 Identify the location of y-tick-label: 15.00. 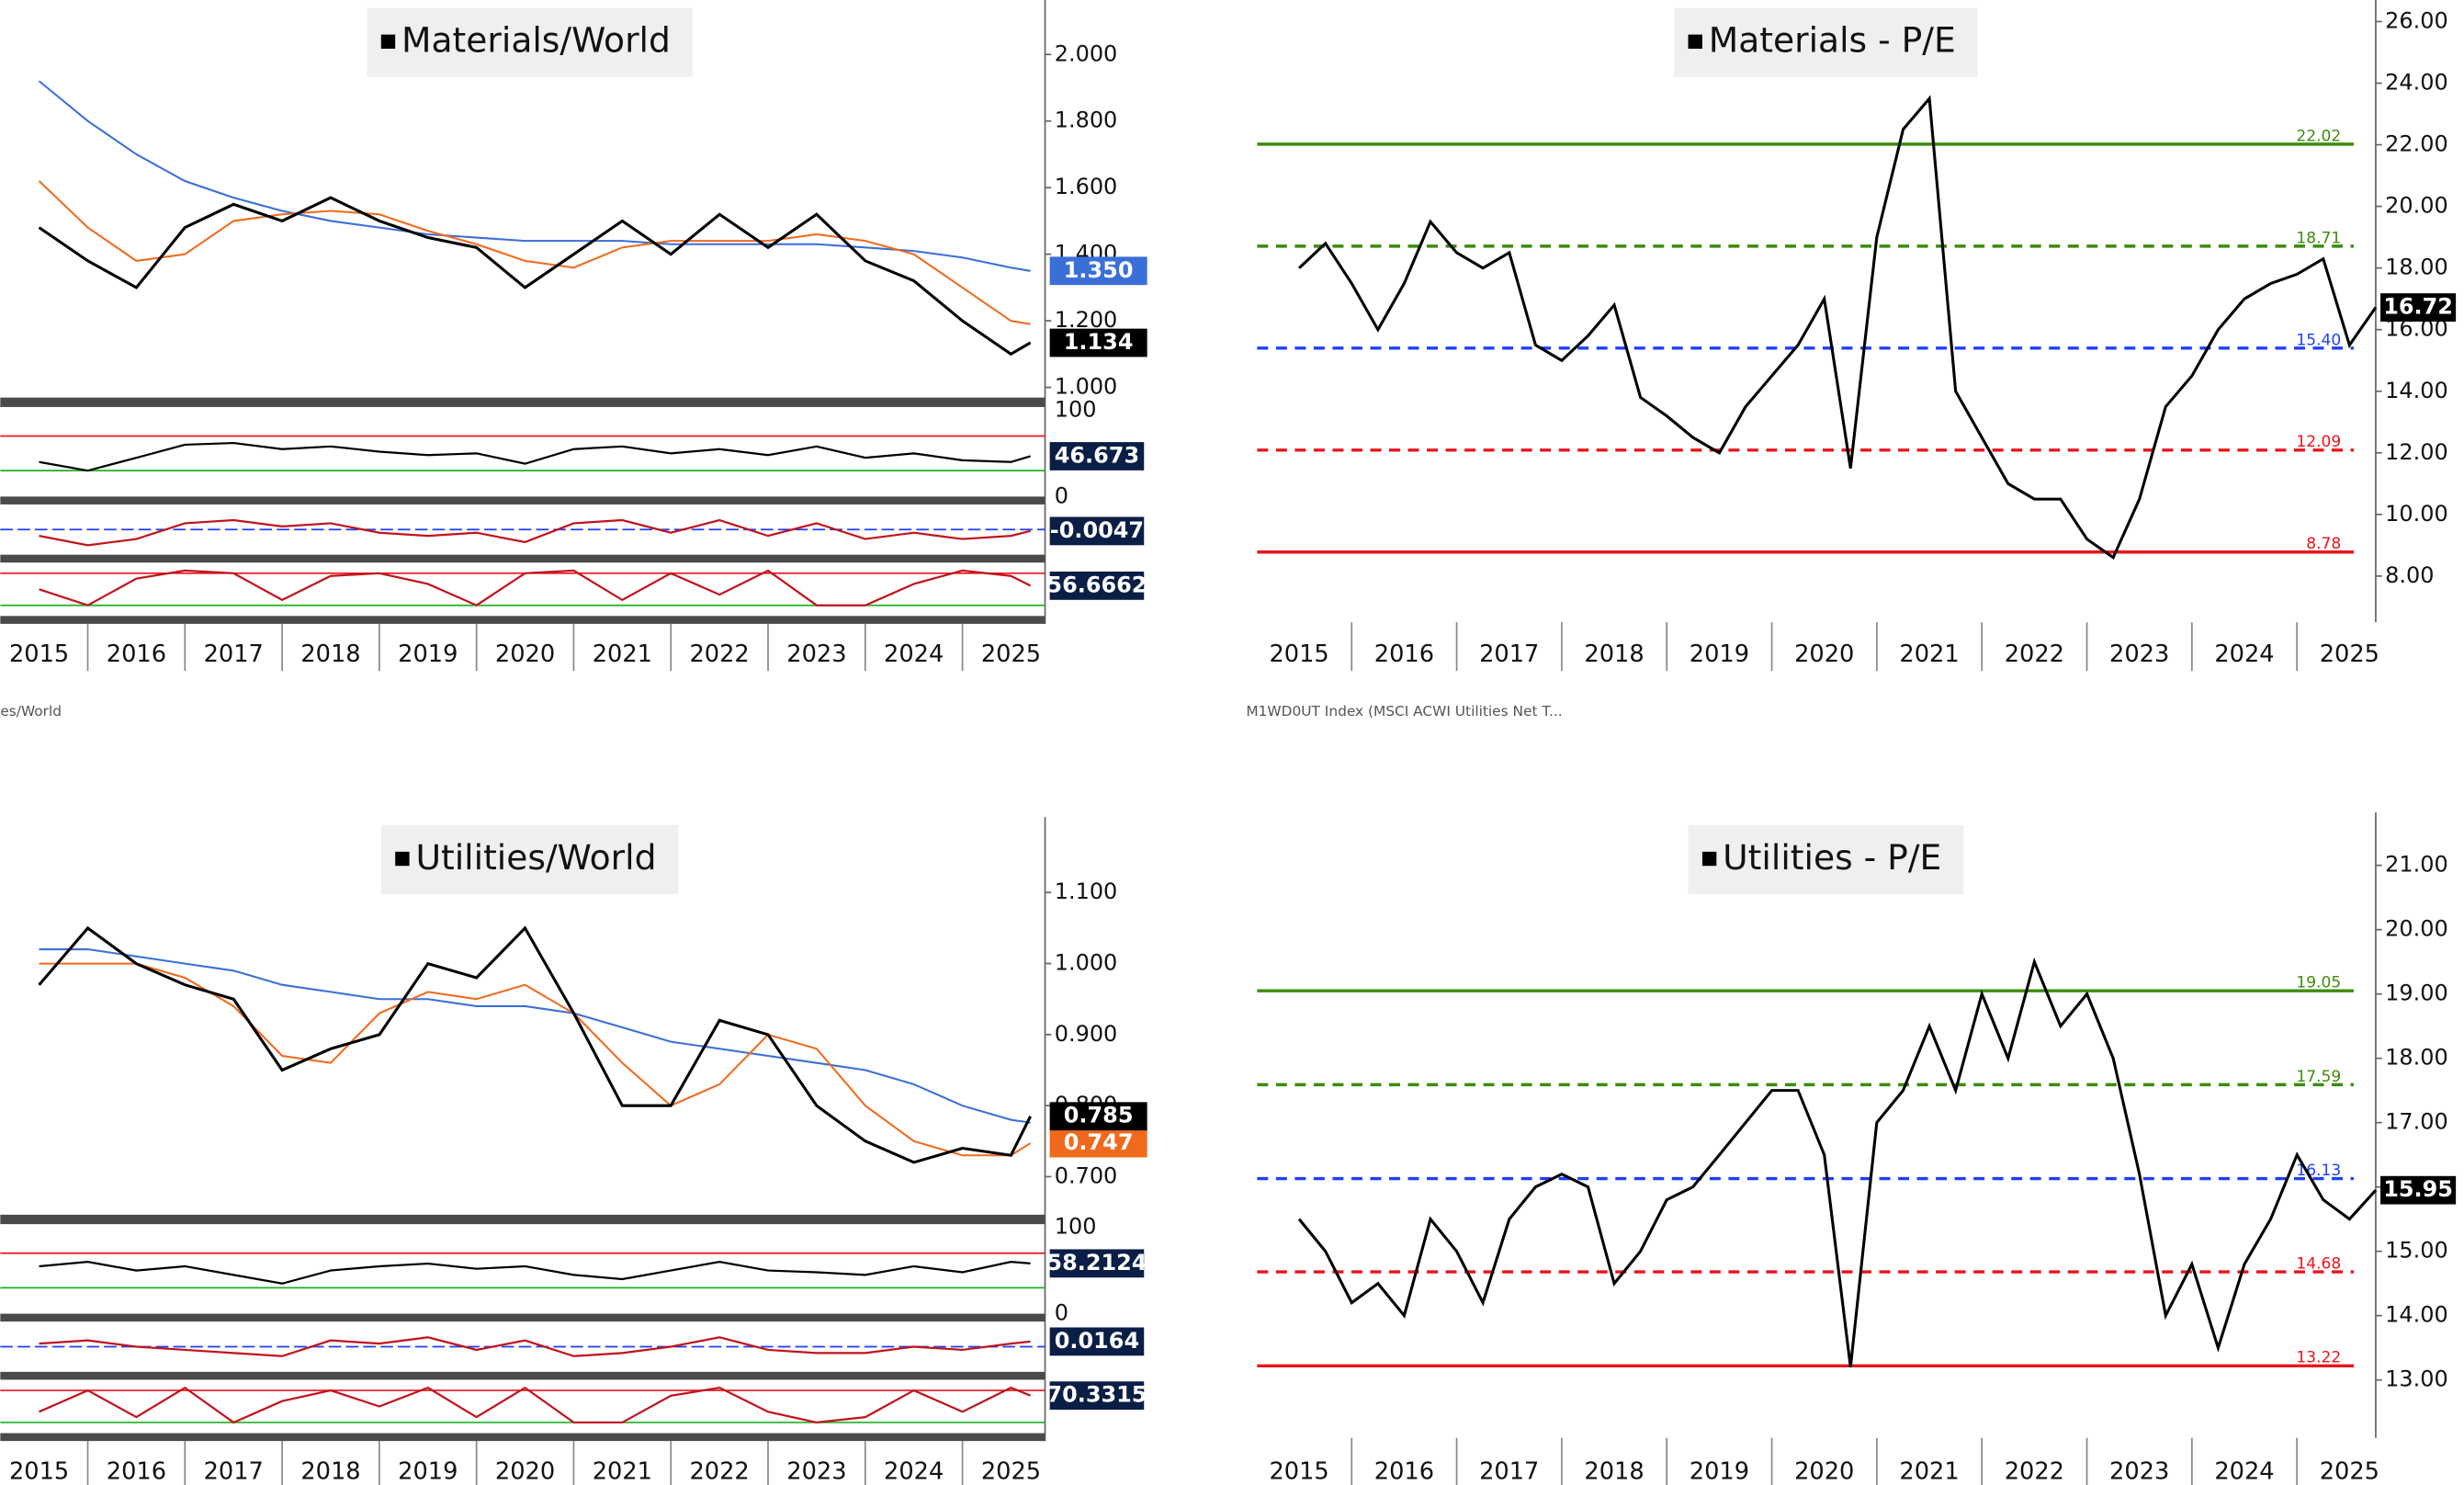
(2416, 1251).